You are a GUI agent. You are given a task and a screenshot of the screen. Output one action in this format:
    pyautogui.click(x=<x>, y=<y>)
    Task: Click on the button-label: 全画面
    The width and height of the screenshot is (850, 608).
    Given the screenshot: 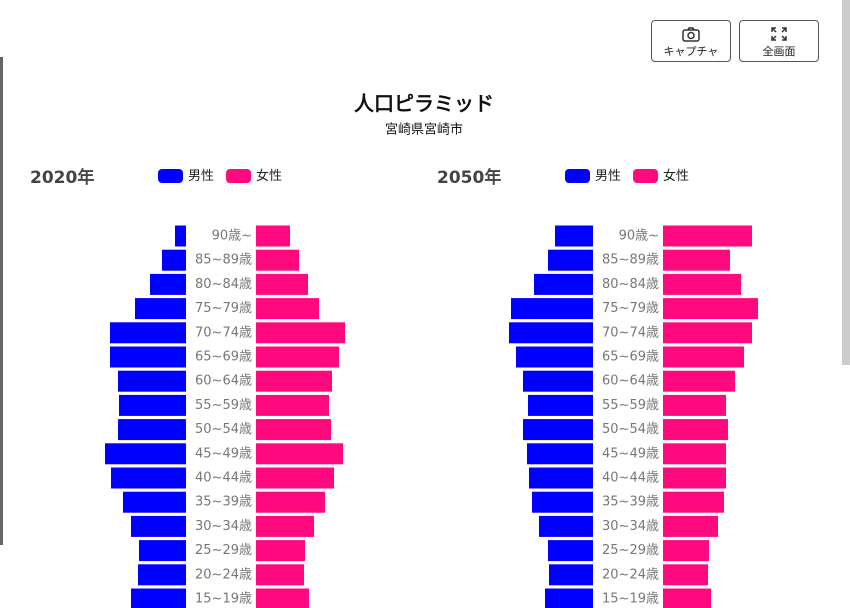 What is the action you would take?
    pyautogui.click(x=779, y=51)
    